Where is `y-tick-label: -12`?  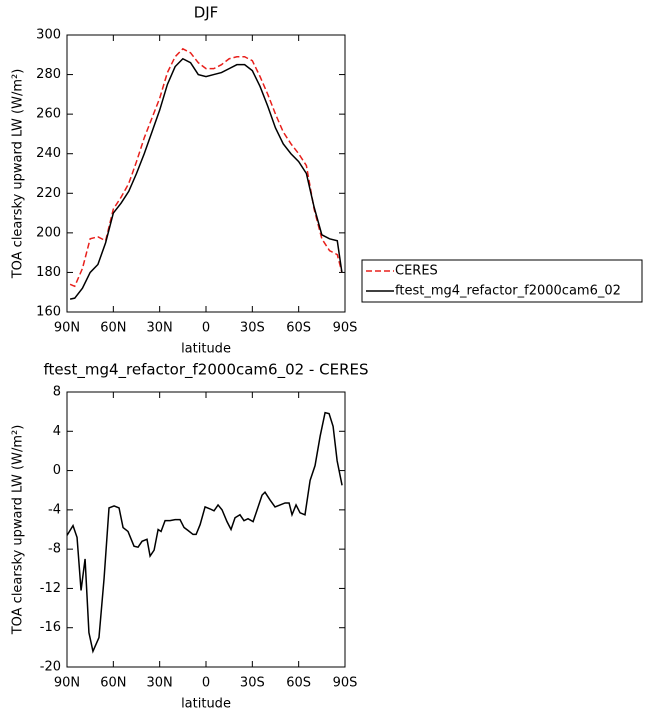
y-tick-label: -12 is located at coordinates (50, 588).